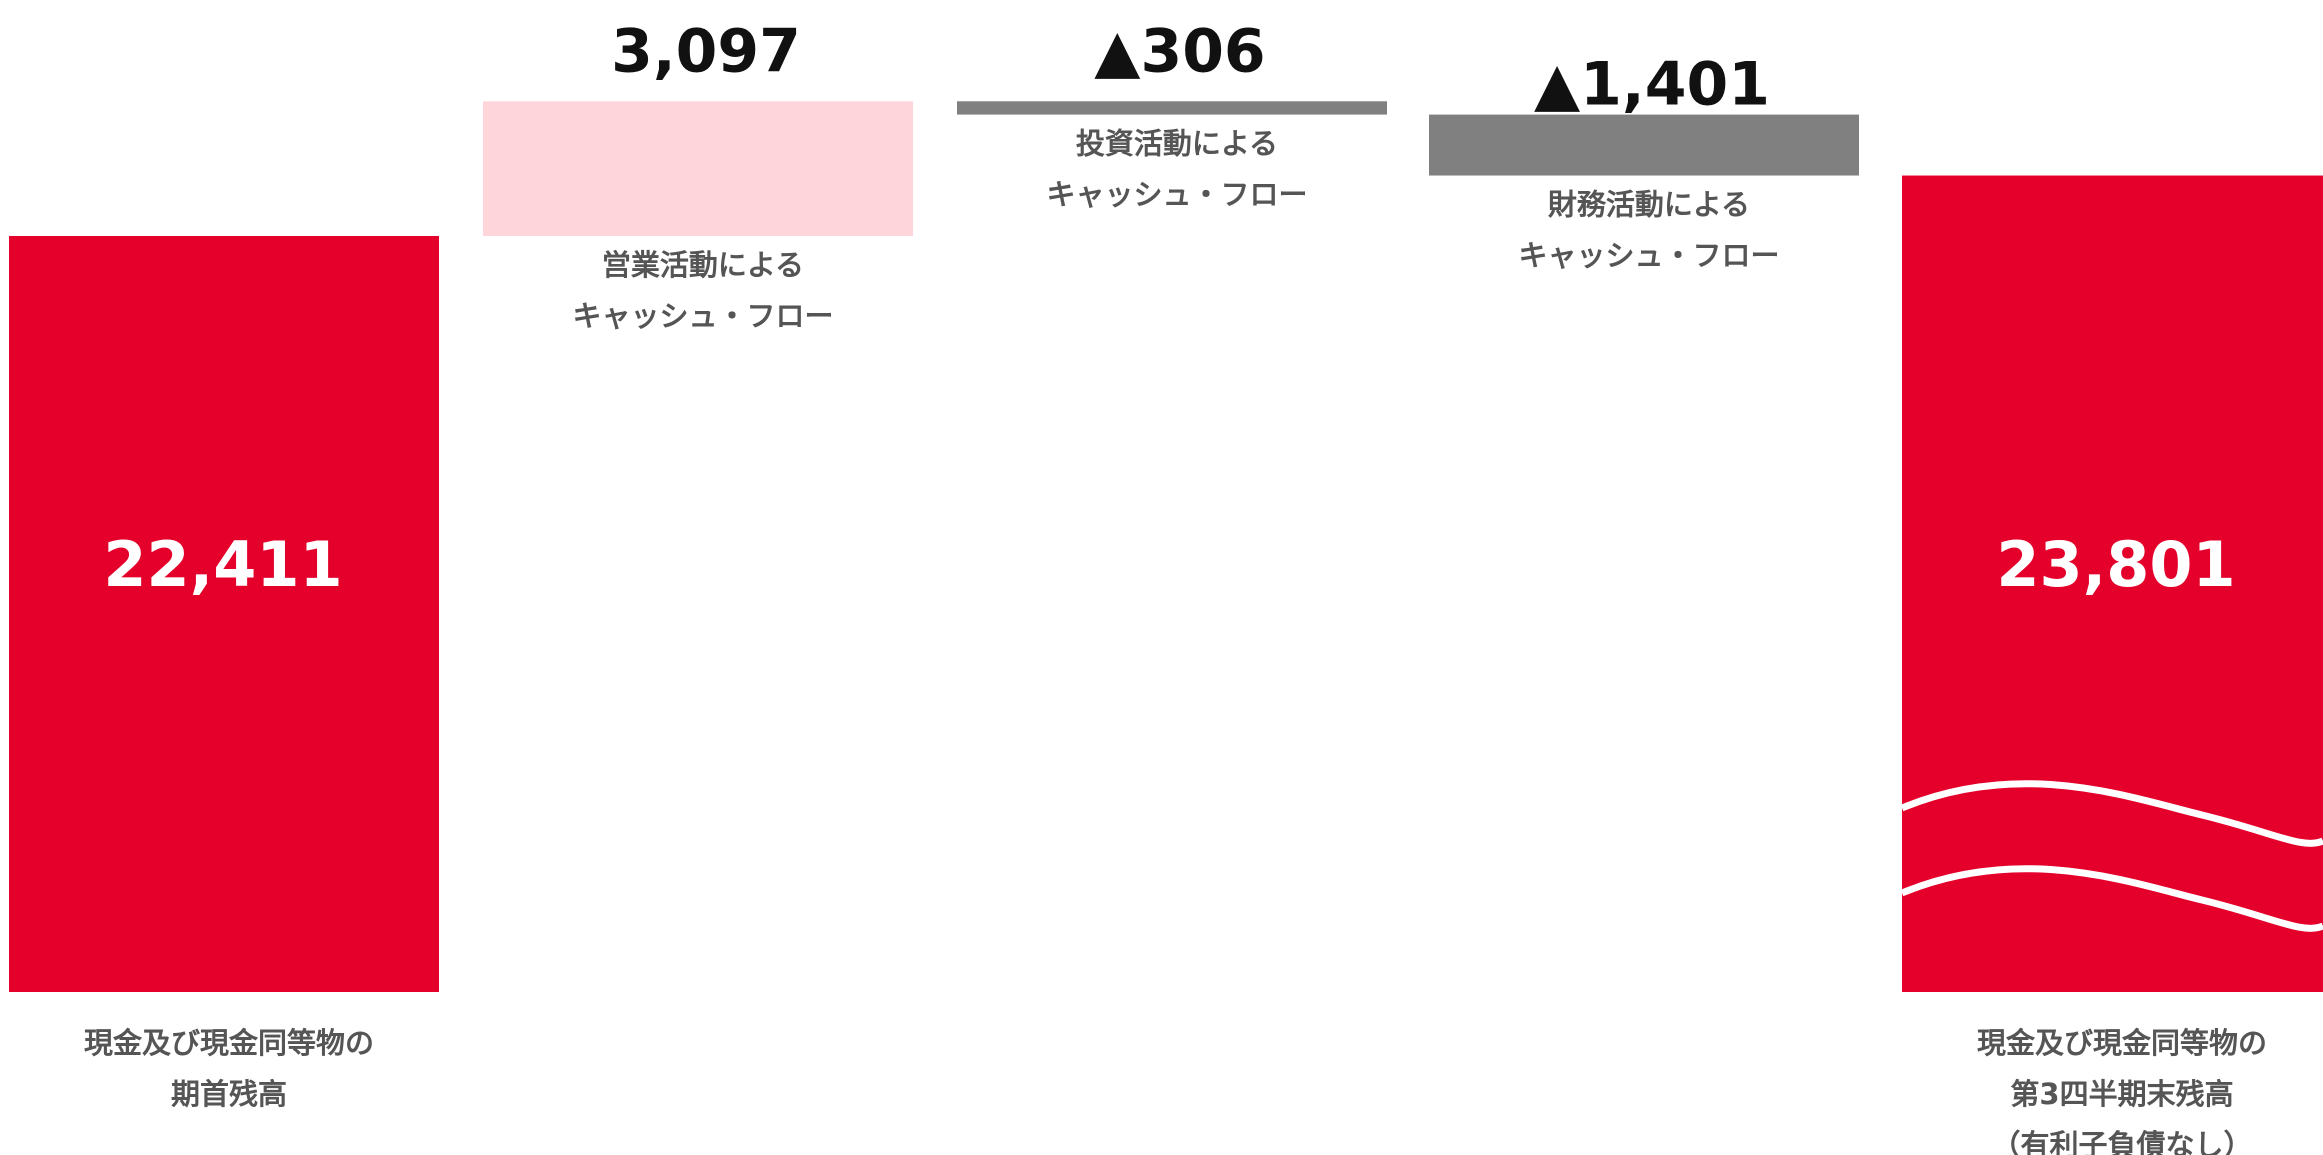  What do you see at coordinates (1644, 145) in the screenshot?
I see `bar-3-decrease` at bounding box center [1644, 145].